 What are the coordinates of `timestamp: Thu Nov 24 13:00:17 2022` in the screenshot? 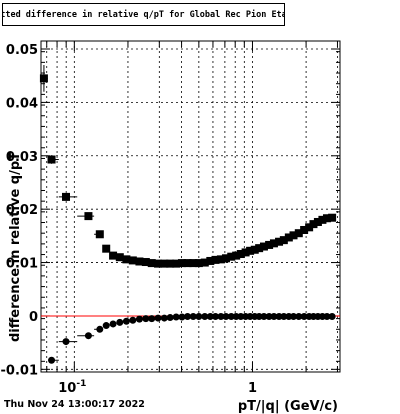 It's located at (74, 404).